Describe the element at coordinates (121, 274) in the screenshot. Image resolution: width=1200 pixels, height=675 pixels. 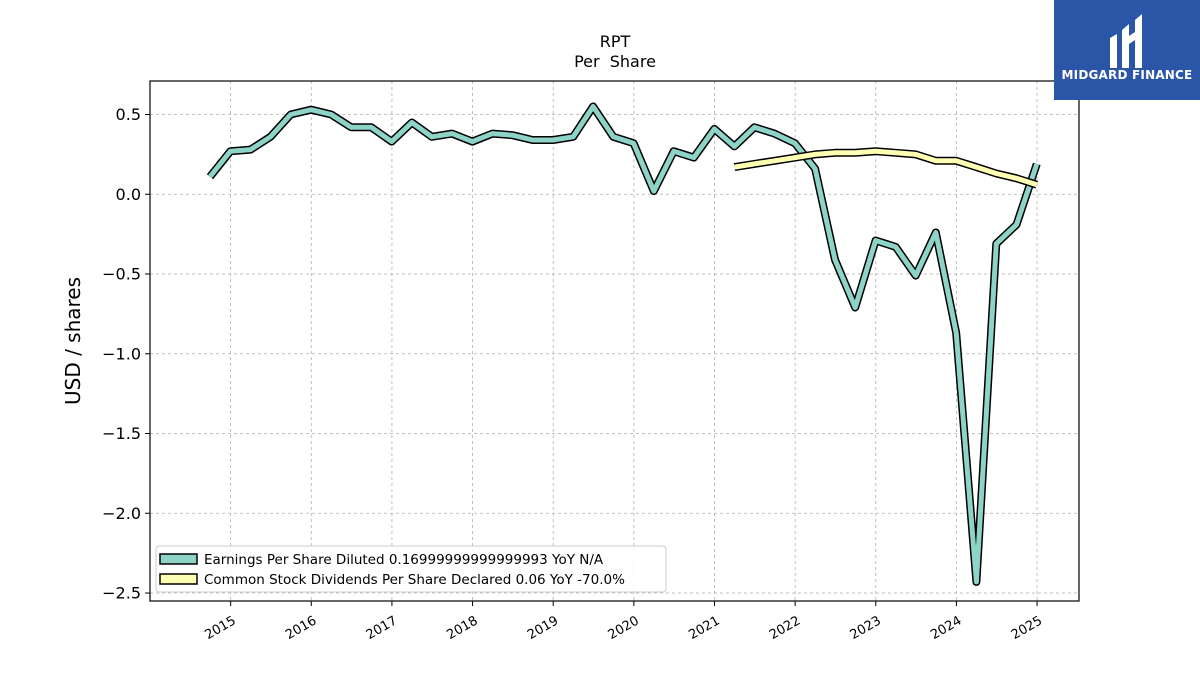
I see `y-tick-label: −0.5` at that location.